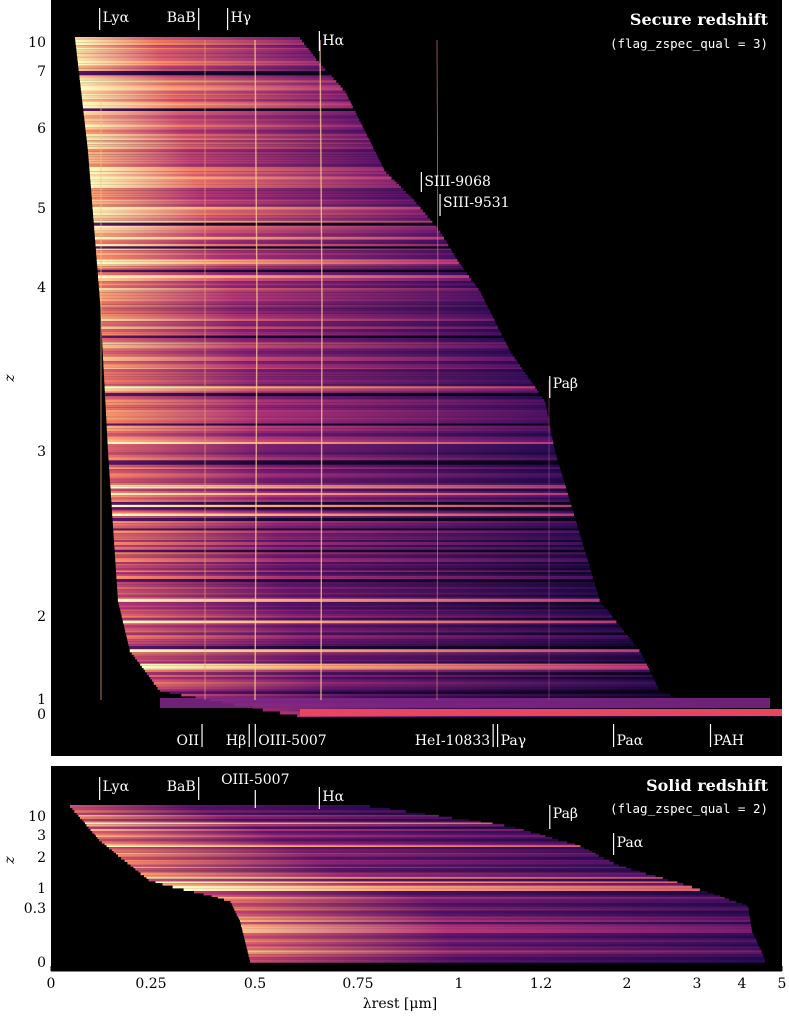 The height and width of the screenshot is (1016, 789). I want to click on line-marker-label: OIII-5007, so click(292, 741).